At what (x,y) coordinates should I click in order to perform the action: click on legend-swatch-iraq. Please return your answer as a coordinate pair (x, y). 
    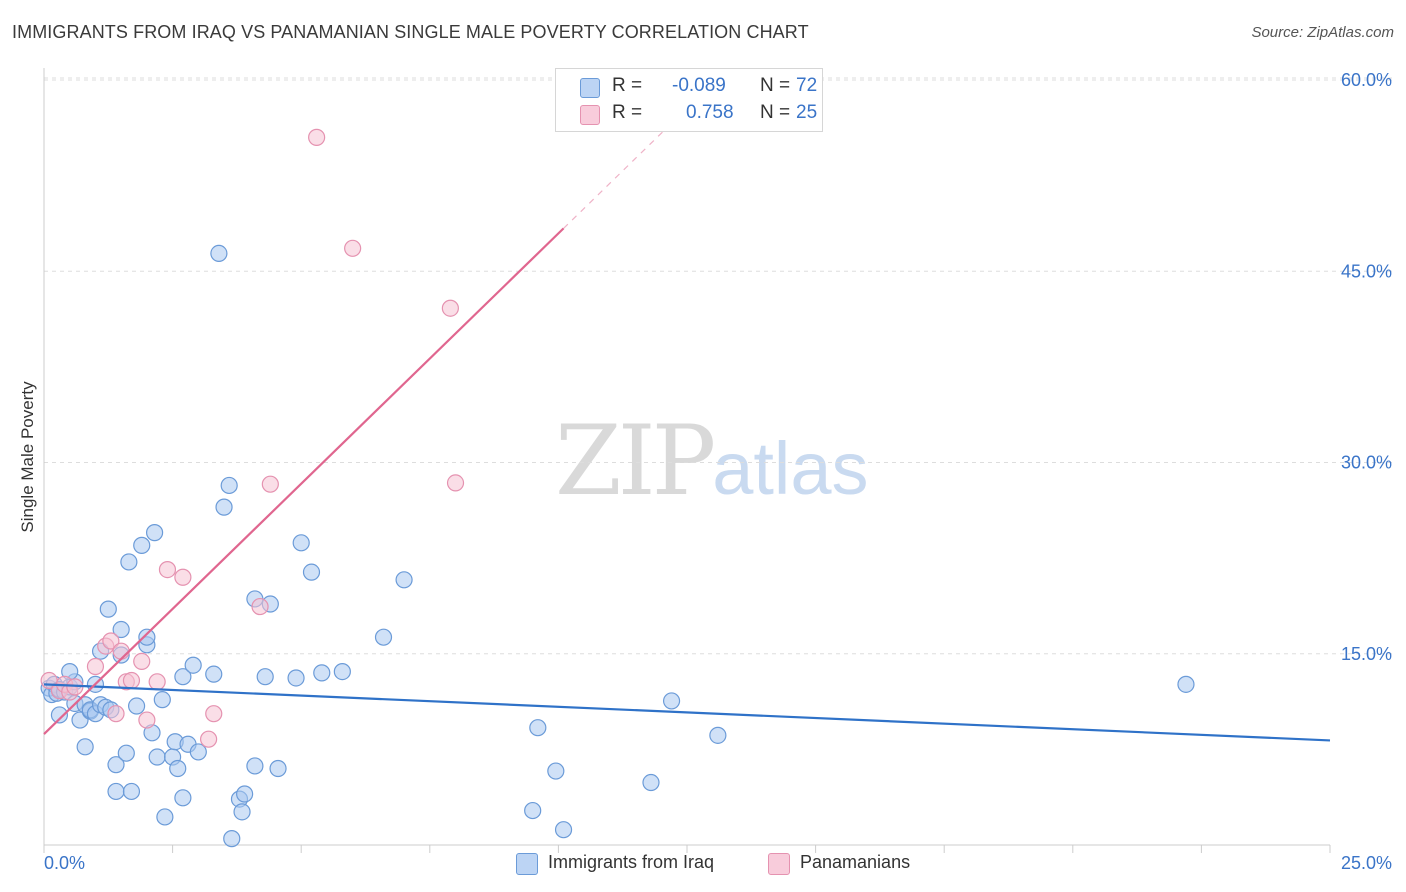
    Looking at the image, I should click on (527, 864).